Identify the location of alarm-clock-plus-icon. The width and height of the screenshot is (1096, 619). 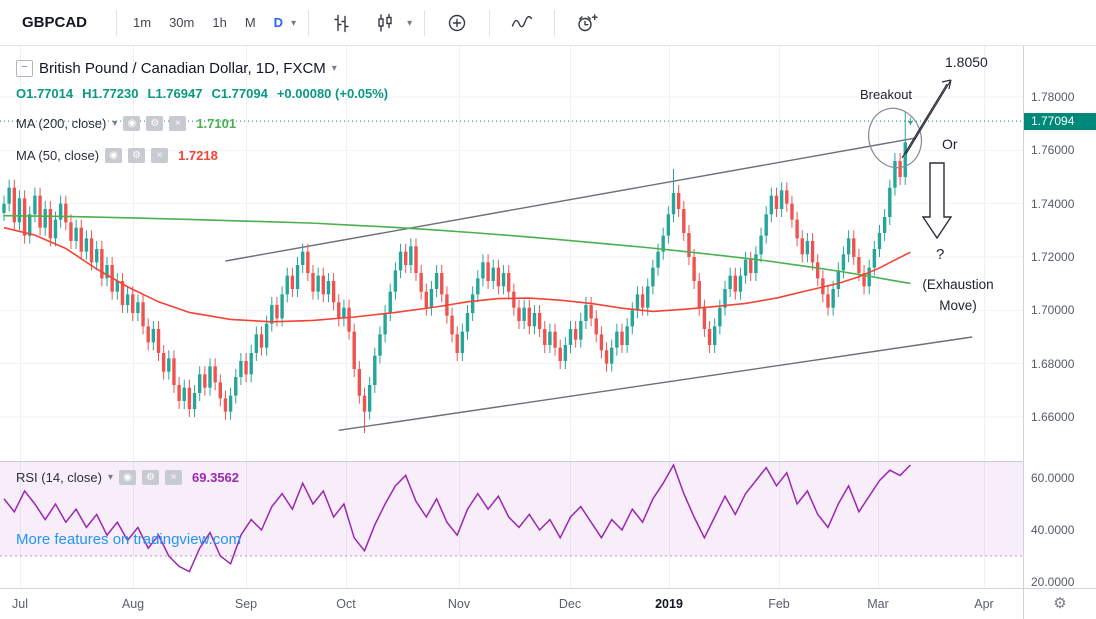
(588, 22).